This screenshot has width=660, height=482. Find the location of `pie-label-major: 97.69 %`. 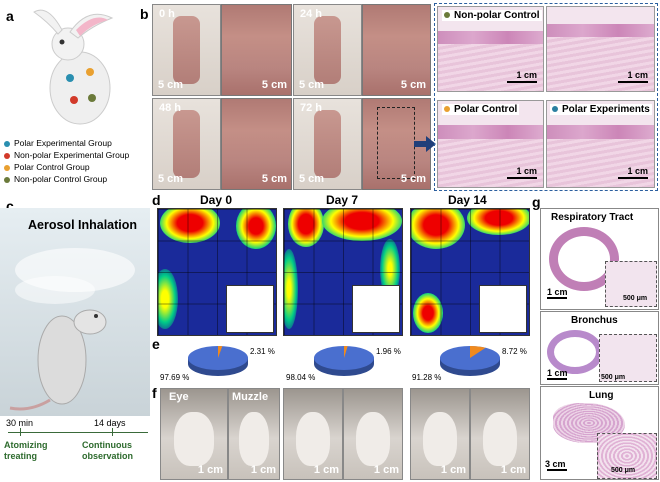

pie-label-major: 97.69 % is located at coordinates (174, 377).